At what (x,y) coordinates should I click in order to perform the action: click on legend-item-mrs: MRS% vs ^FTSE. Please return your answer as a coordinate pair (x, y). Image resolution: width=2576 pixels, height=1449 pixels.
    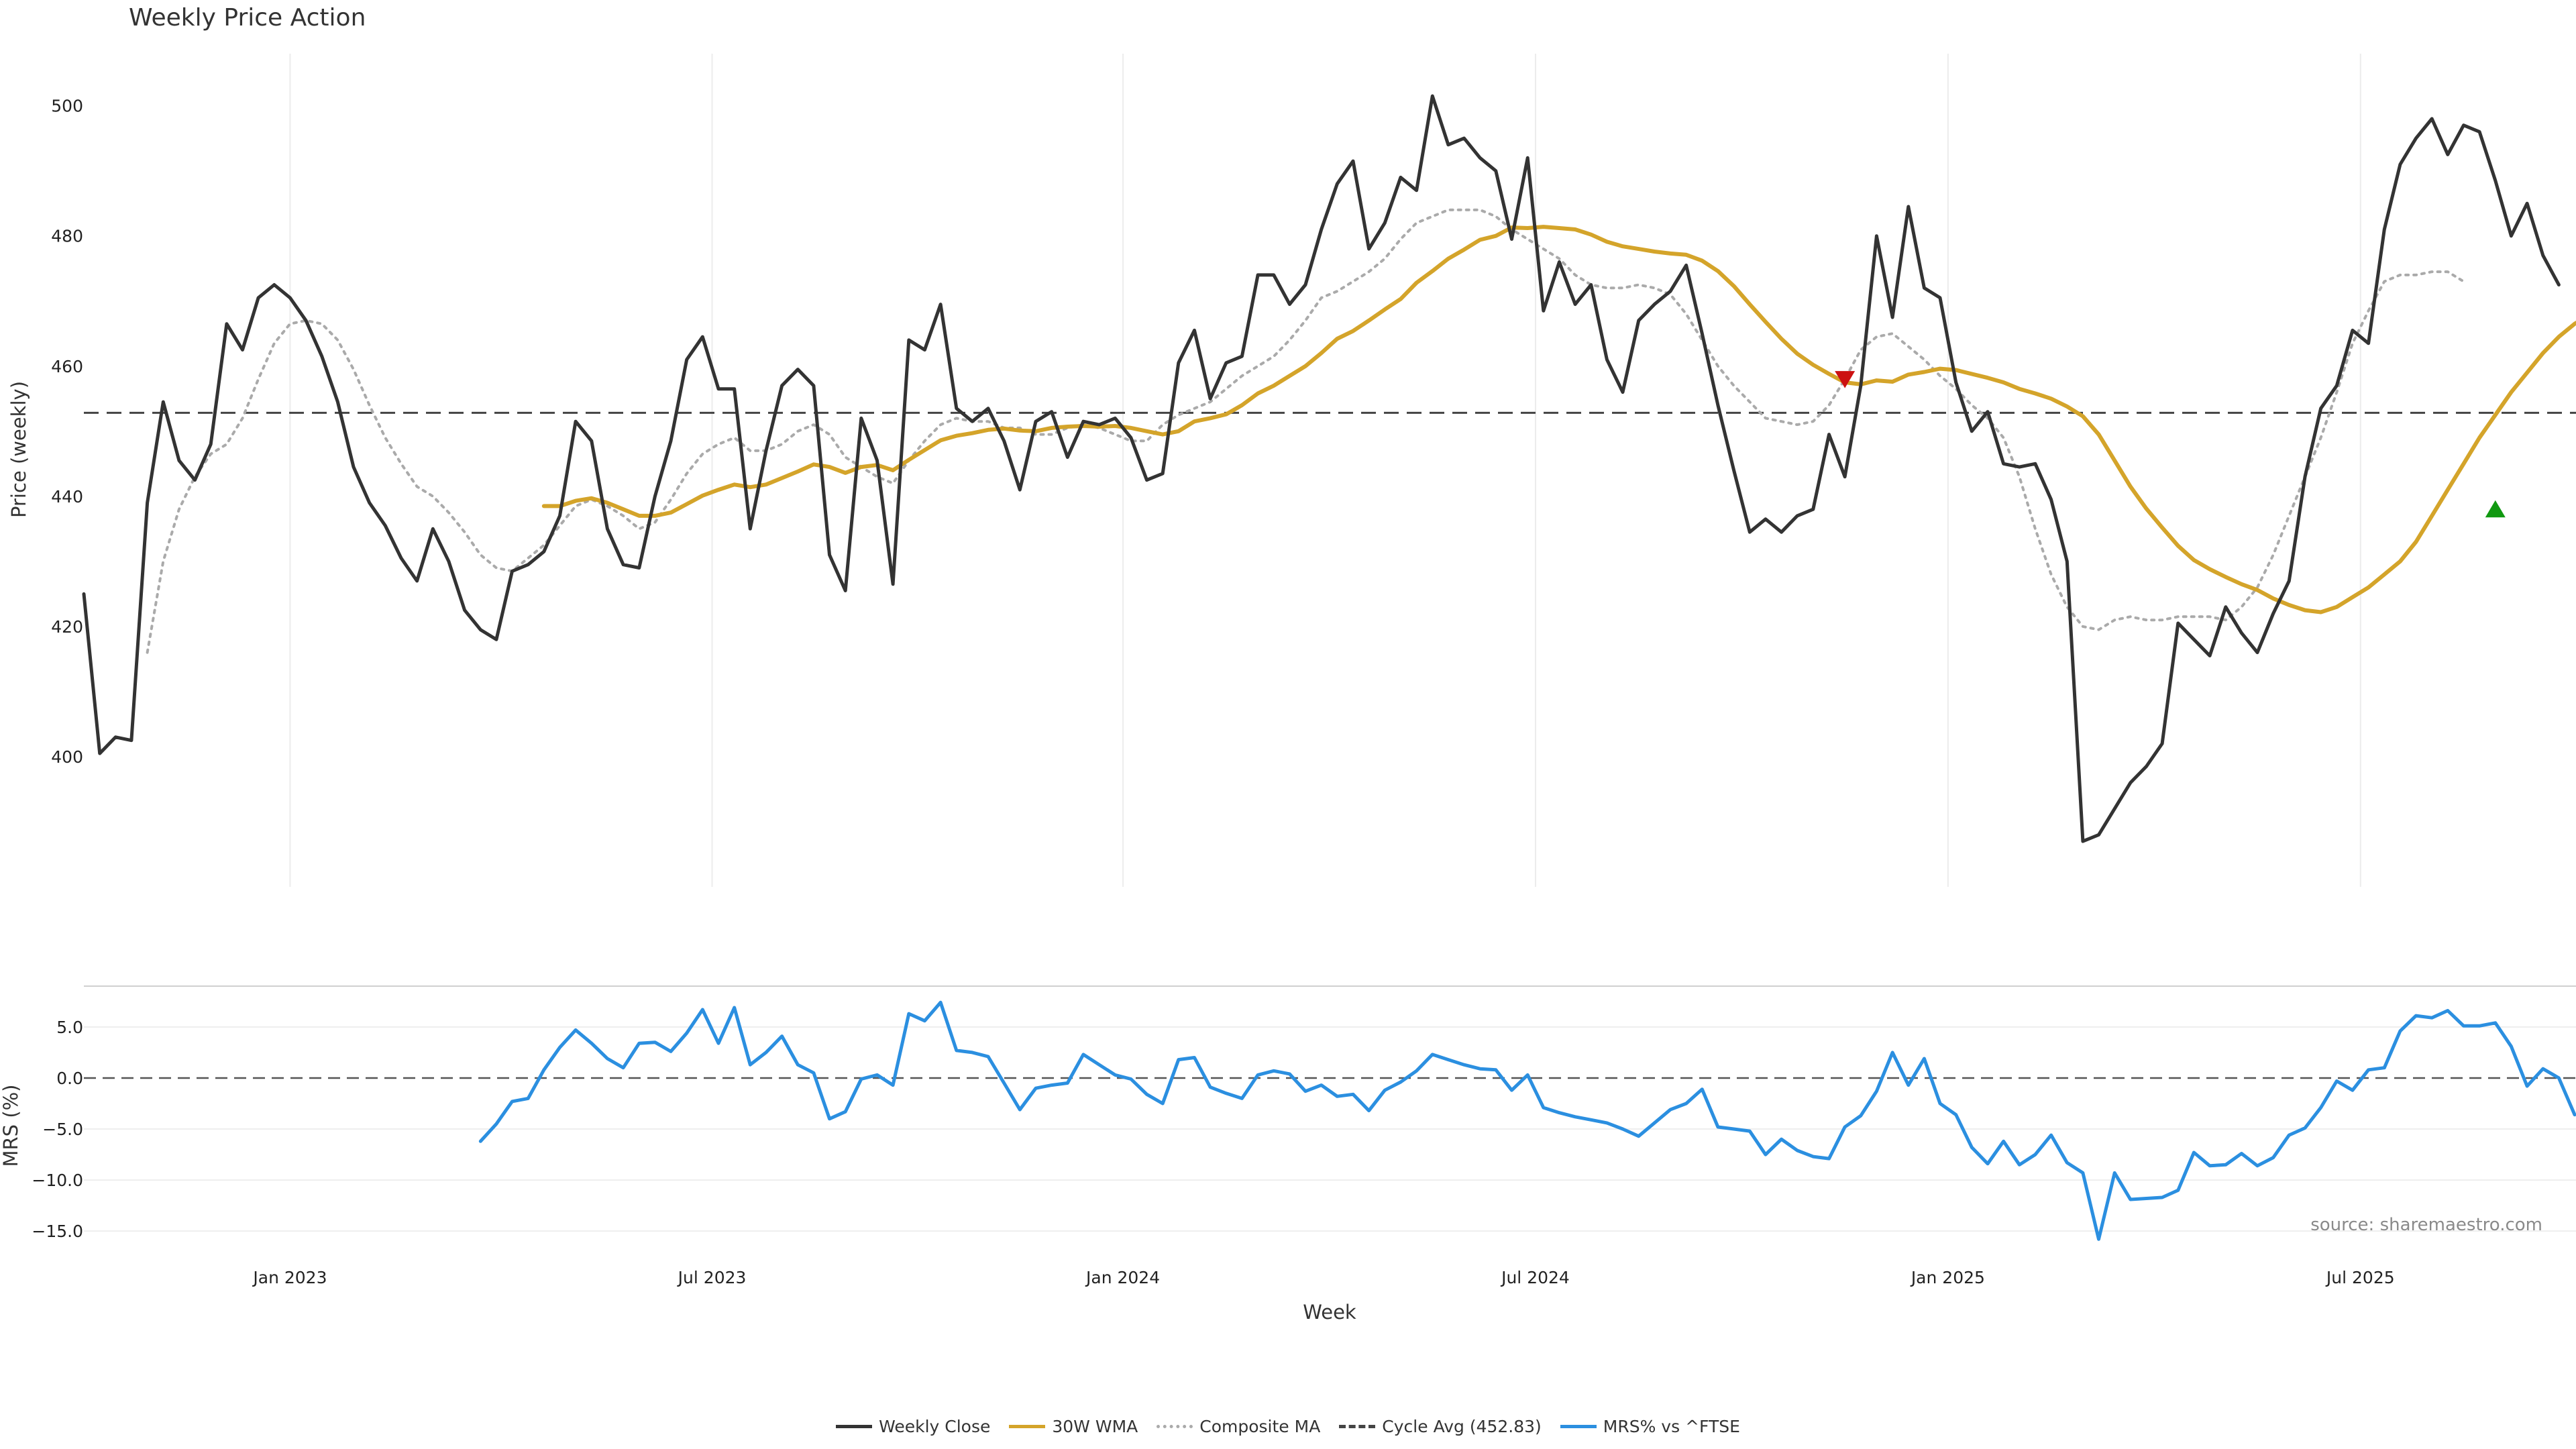
    Looking at the image, I should click on (1650, 1426).